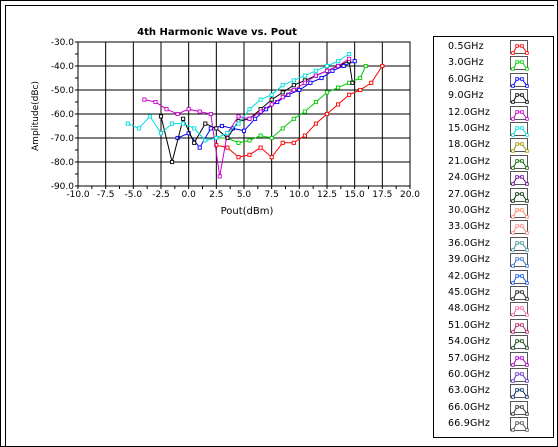 The height and width of the screenshot is (447, 558). Describe the element at coordinates (493, 277) in the screenshot. I see `legend-item: 42.0GHz` at that location.